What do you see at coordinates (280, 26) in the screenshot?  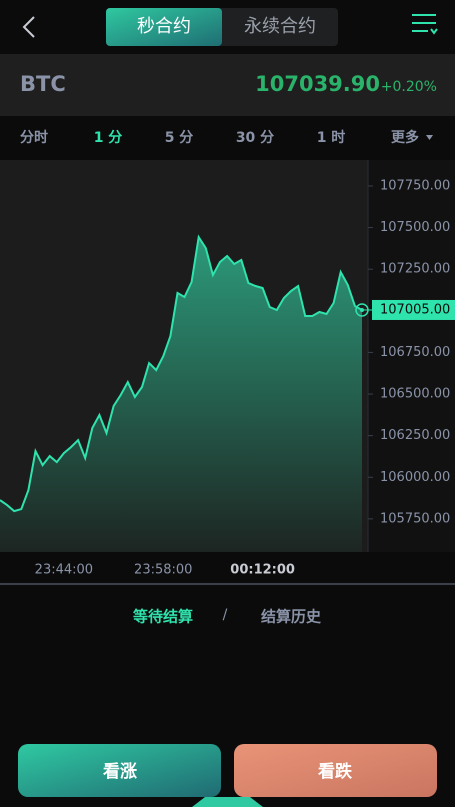 I see `tab: 永续合约` at bounding box center [280, 26].